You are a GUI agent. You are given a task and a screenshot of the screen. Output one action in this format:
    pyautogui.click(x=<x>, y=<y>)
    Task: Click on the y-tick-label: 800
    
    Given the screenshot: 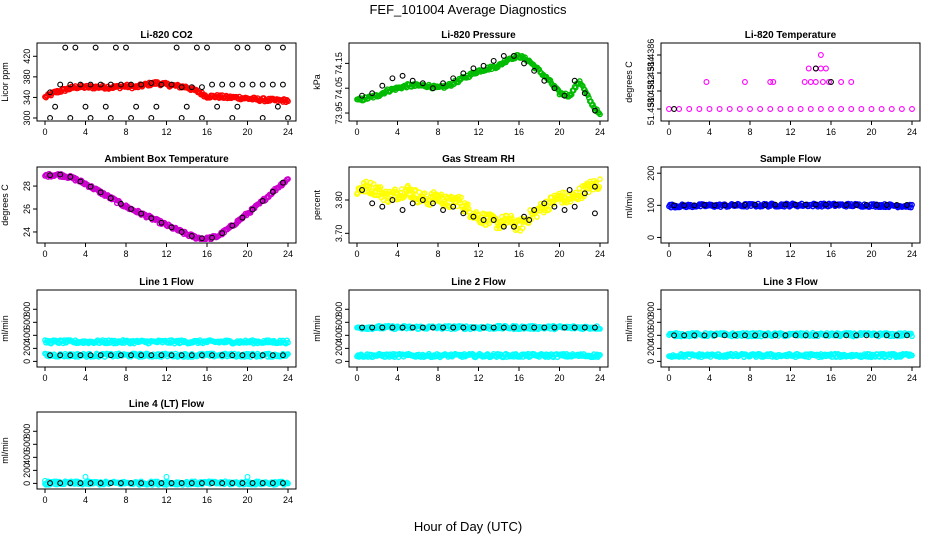 What is the action you would take?
    pyautogui.click(x=27, y=431)
    